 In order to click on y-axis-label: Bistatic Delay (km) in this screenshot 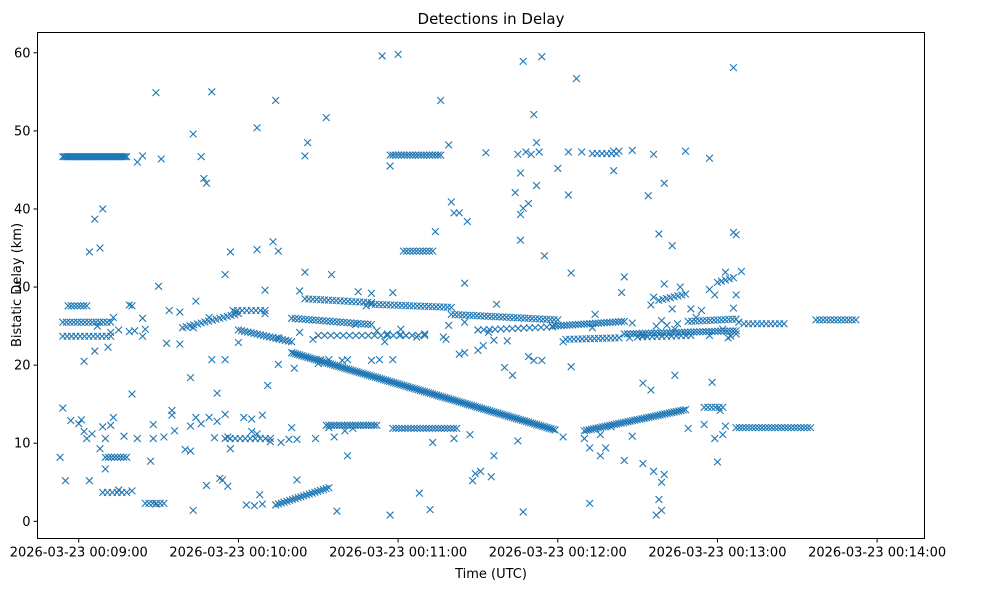, I will do `click(17, 285)`.